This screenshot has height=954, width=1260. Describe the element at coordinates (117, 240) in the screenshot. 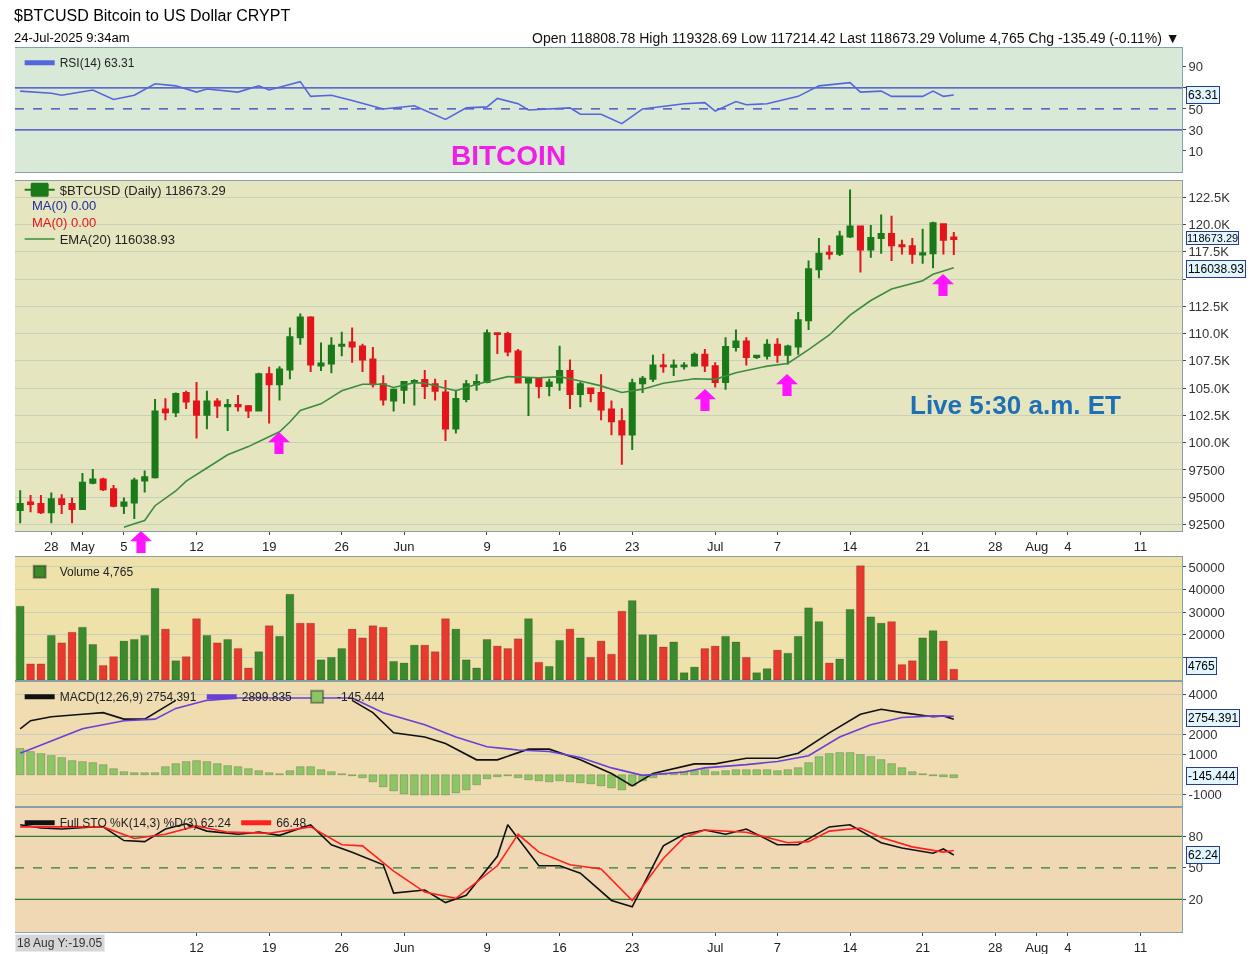

I see `legend-label: EMA(20) 116038.93` at that location.